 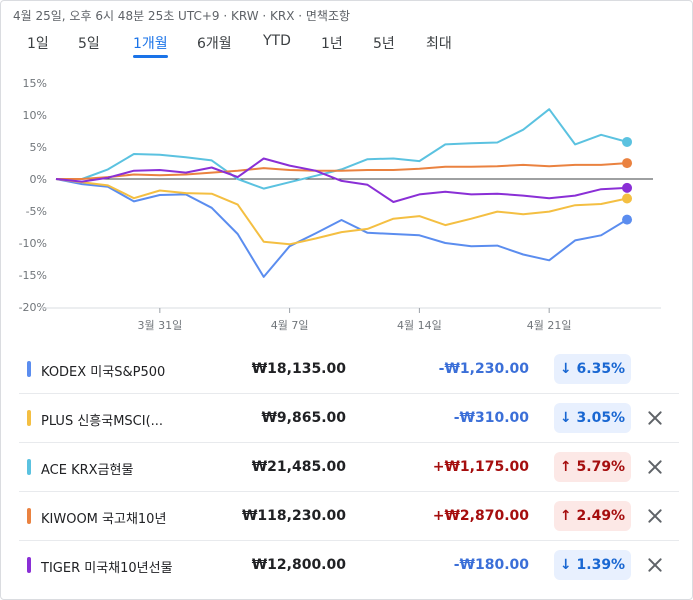 I want to click on x-tick-label: 4월 21일, so click(x=549, y=325).